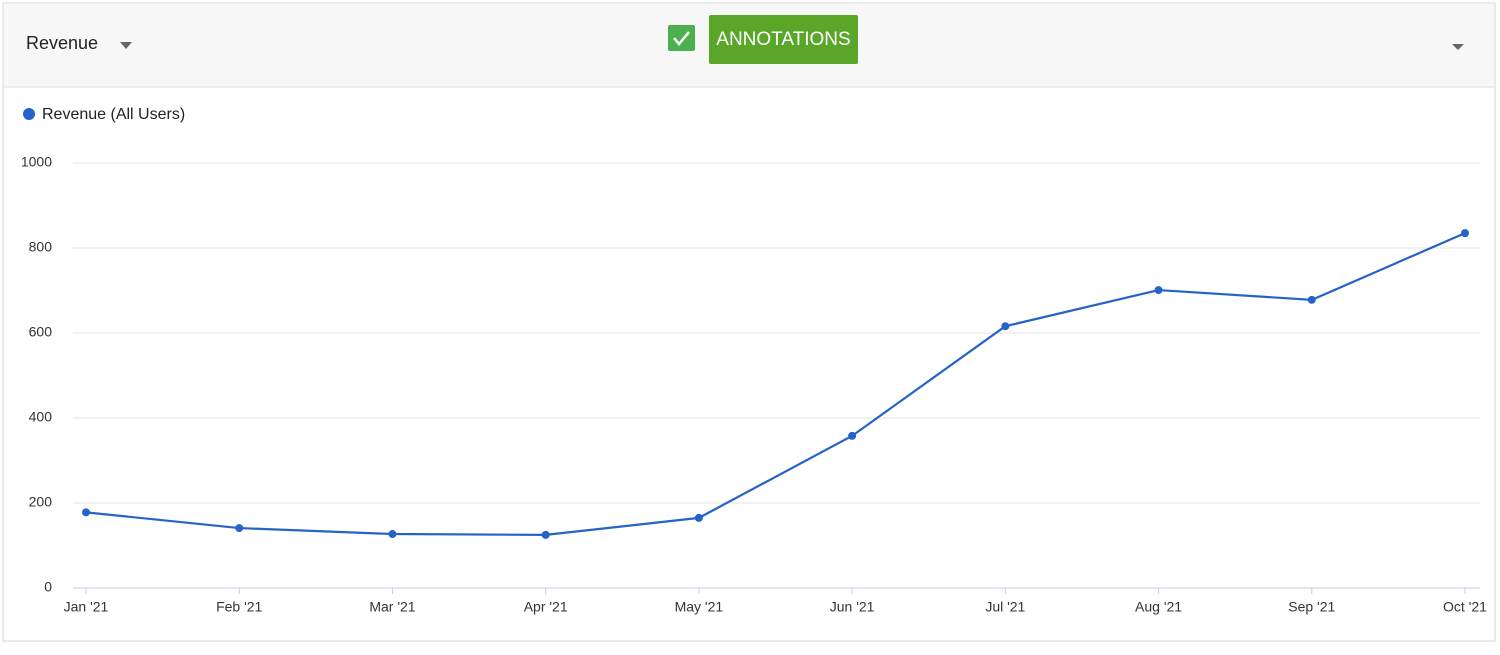  What do you see at coordinates (699, 607) in the screenshot?
I see `x-tick-label: May '21` at bounding box center [699, 607].